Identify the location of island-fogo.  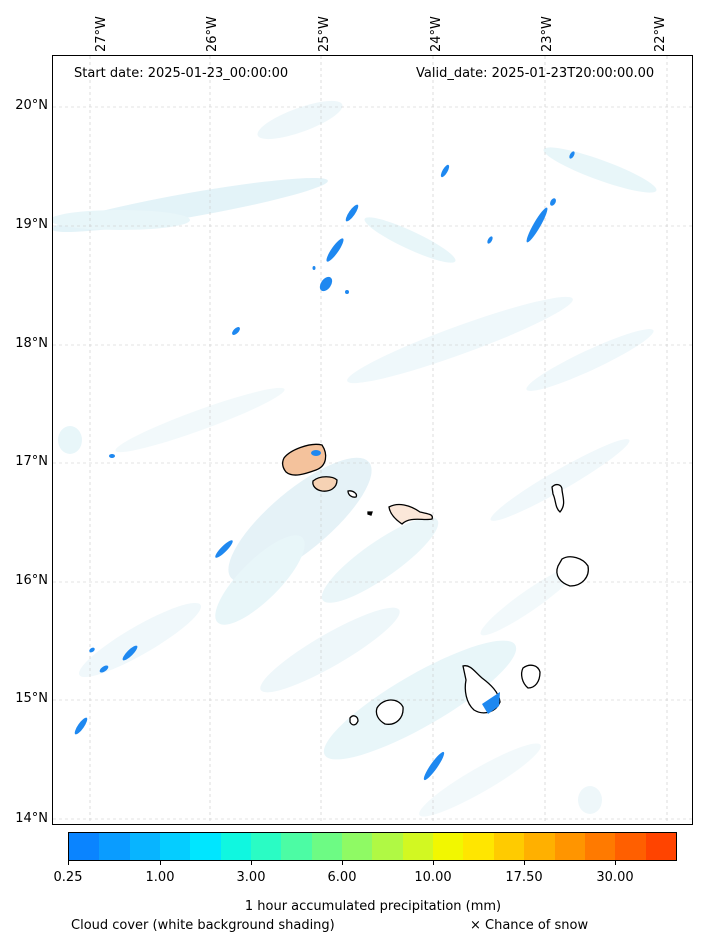
(389, 712).